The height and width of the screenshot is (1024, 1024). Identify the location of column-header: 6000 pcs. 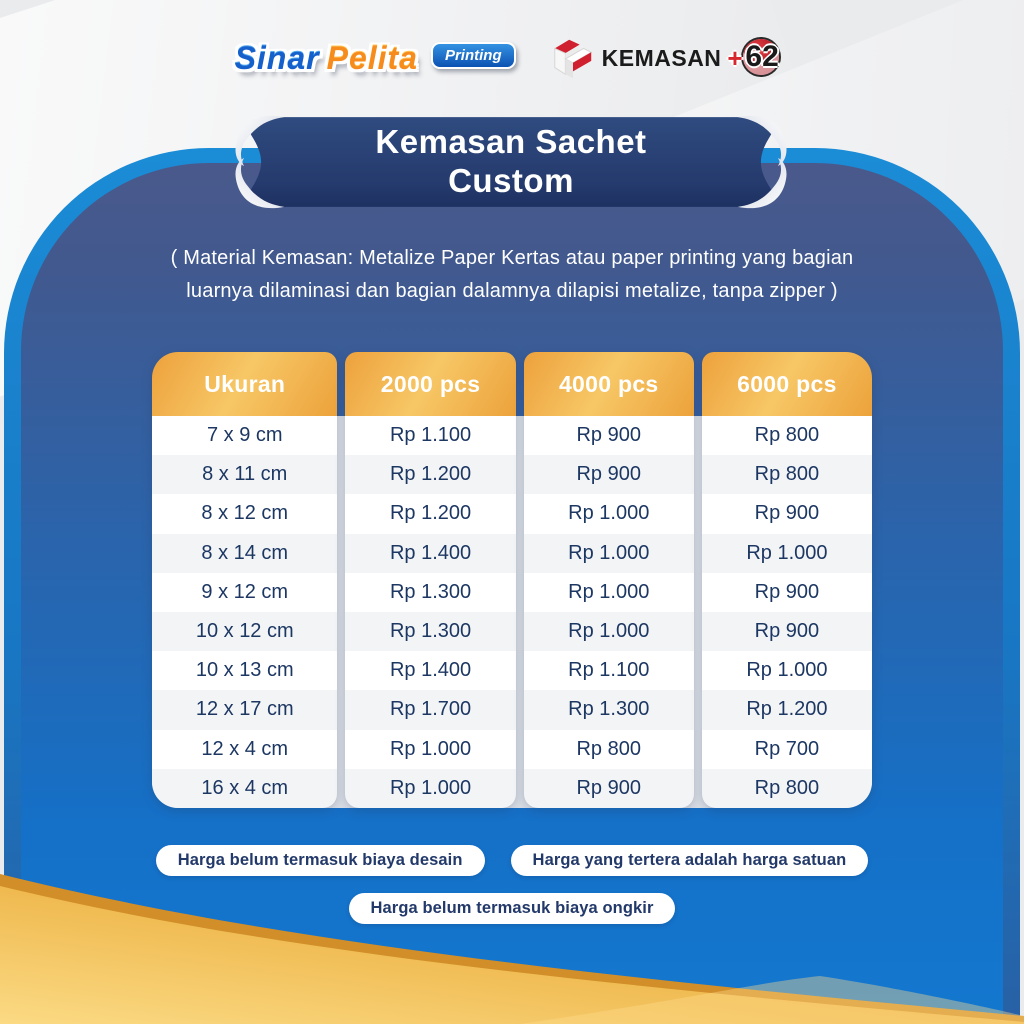
(786, 384).